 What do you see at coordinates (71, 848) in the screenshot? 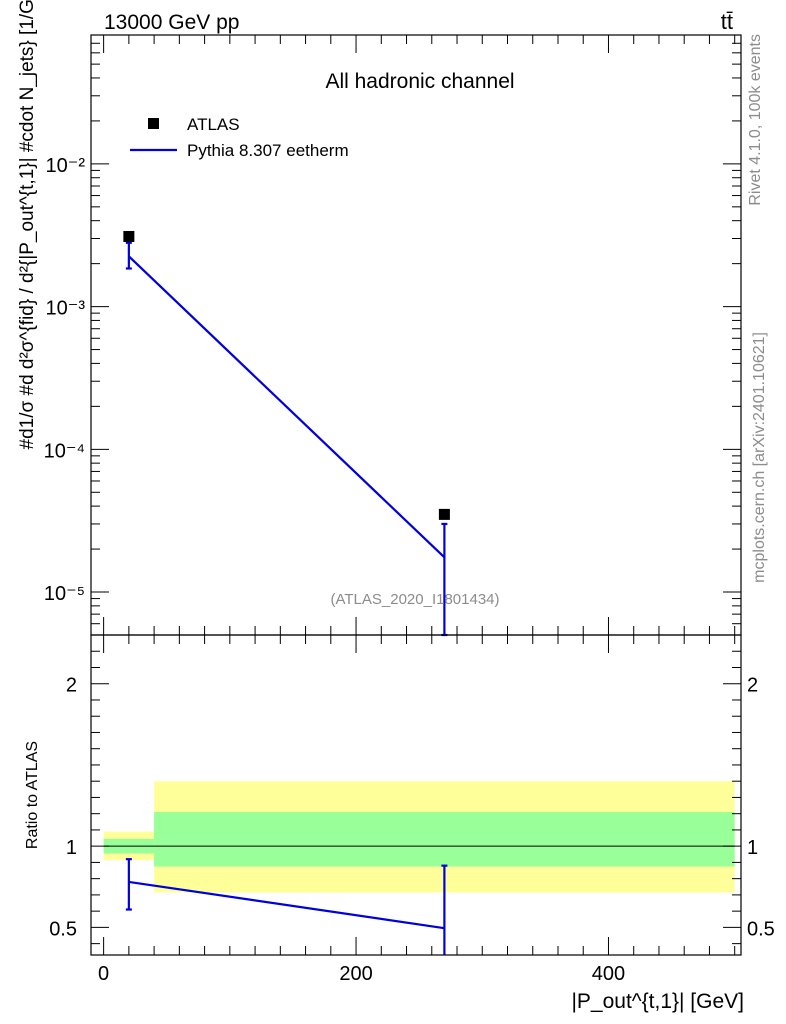
I see `ratio-y-tick-label-left: 1` at bounding box center [71, 848].